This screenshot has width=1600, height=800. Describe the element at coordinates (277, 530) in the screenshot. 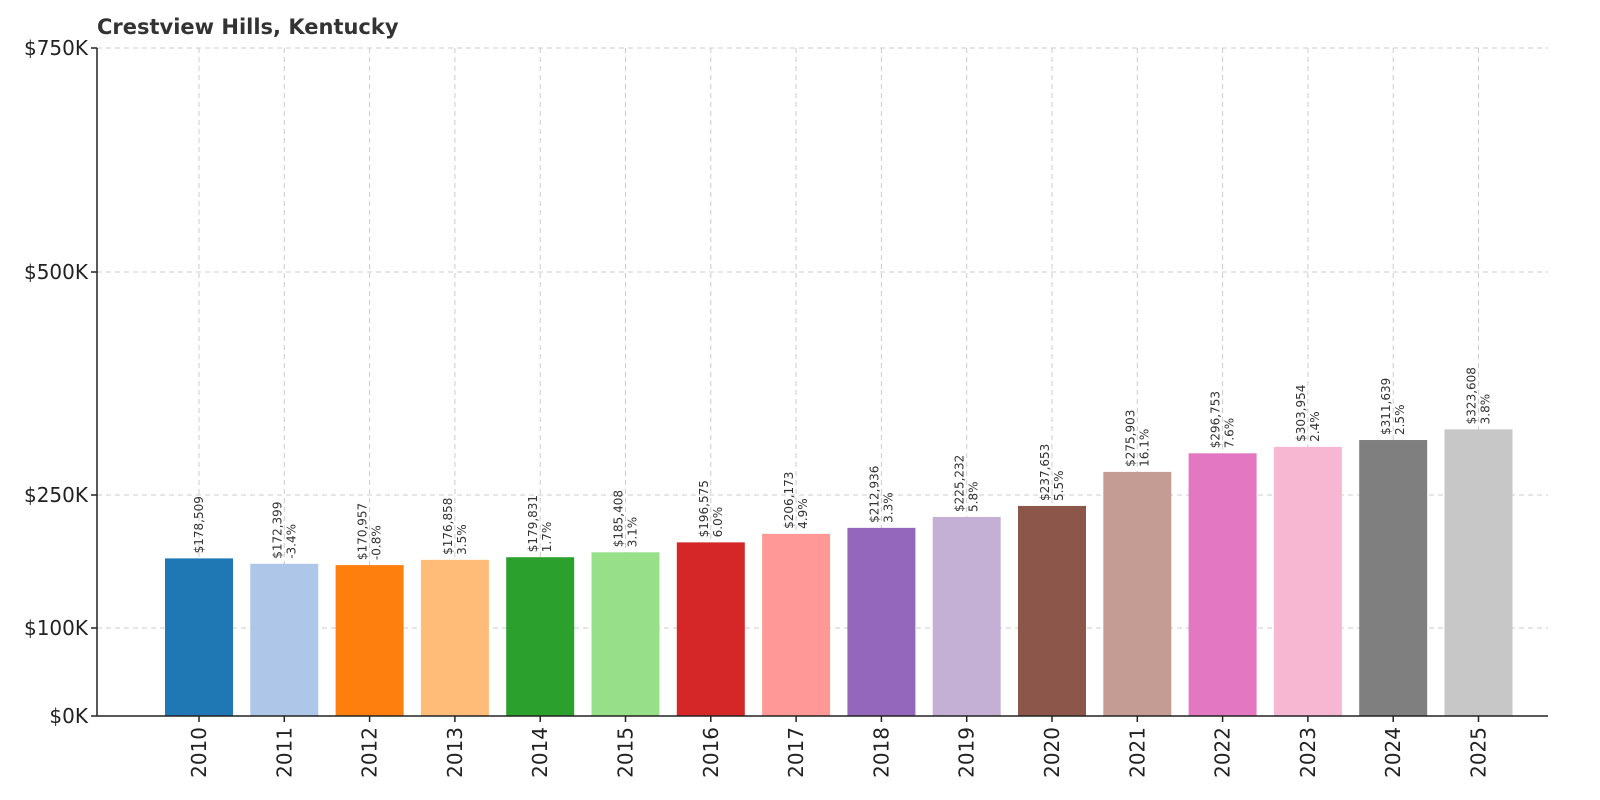

I see `value-label: $172,399` at that location.